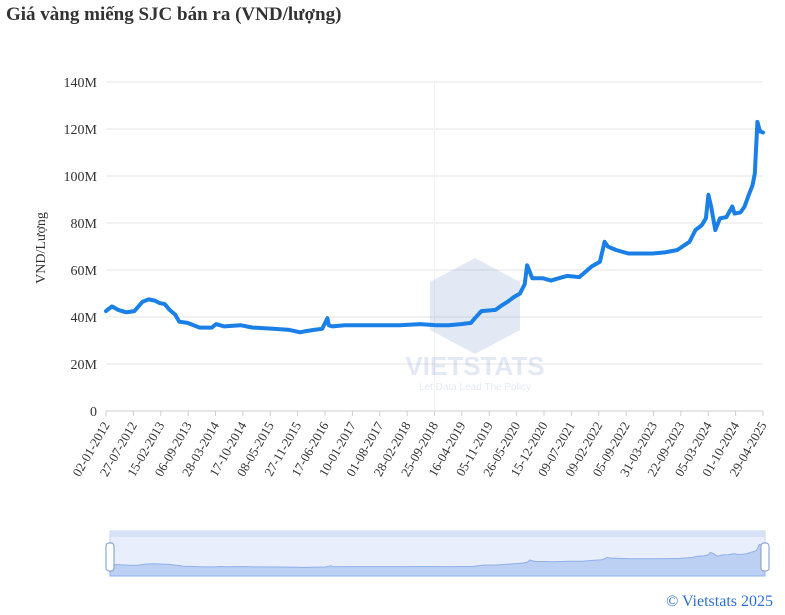 Image resolution: width=785 pixels, height=615 pixels. What do you see at coordinates (81, 130) in the screenshot?
I see `y-tick-label: 120M` at bounding box center [81, 130].